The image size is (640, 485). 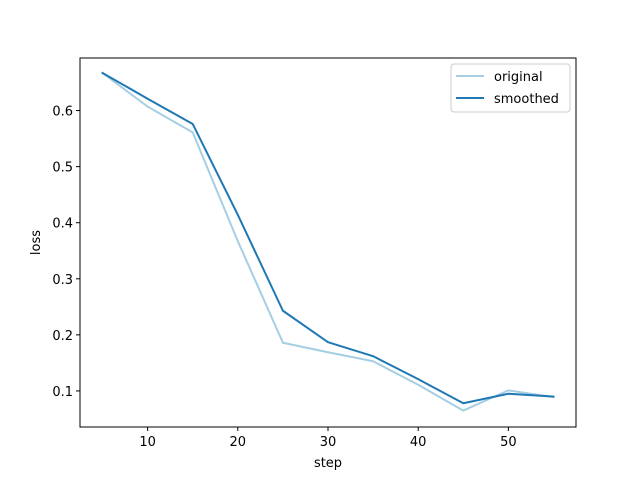 What do you see at coordinates (508, 442) in the screenshot?
I see `x-tick-label: 50` at bounding box center [508, 442].